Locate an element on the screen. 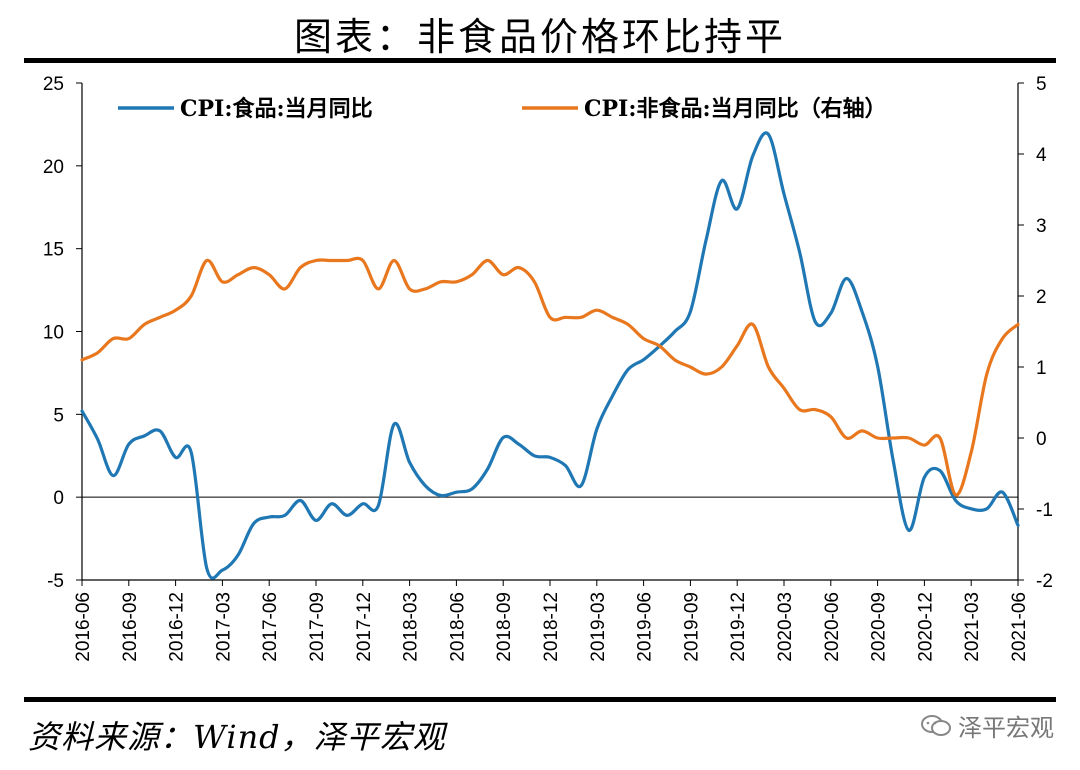  x-tick-label: 2020-09 is located at coordinates (879, 627).